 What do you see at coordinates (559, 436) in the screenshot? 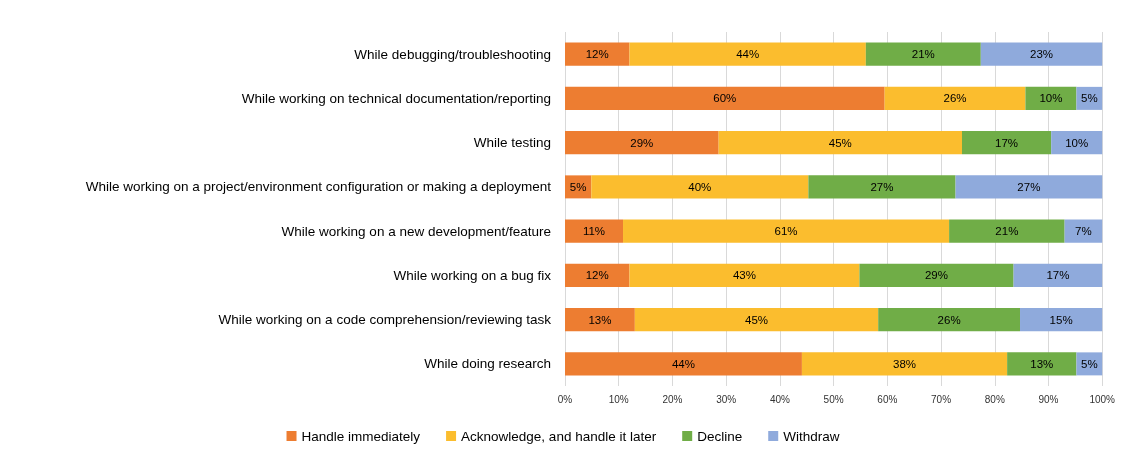
I see `legend-label: Acknowledge, and handle it later` at bounding box center [559, 436].